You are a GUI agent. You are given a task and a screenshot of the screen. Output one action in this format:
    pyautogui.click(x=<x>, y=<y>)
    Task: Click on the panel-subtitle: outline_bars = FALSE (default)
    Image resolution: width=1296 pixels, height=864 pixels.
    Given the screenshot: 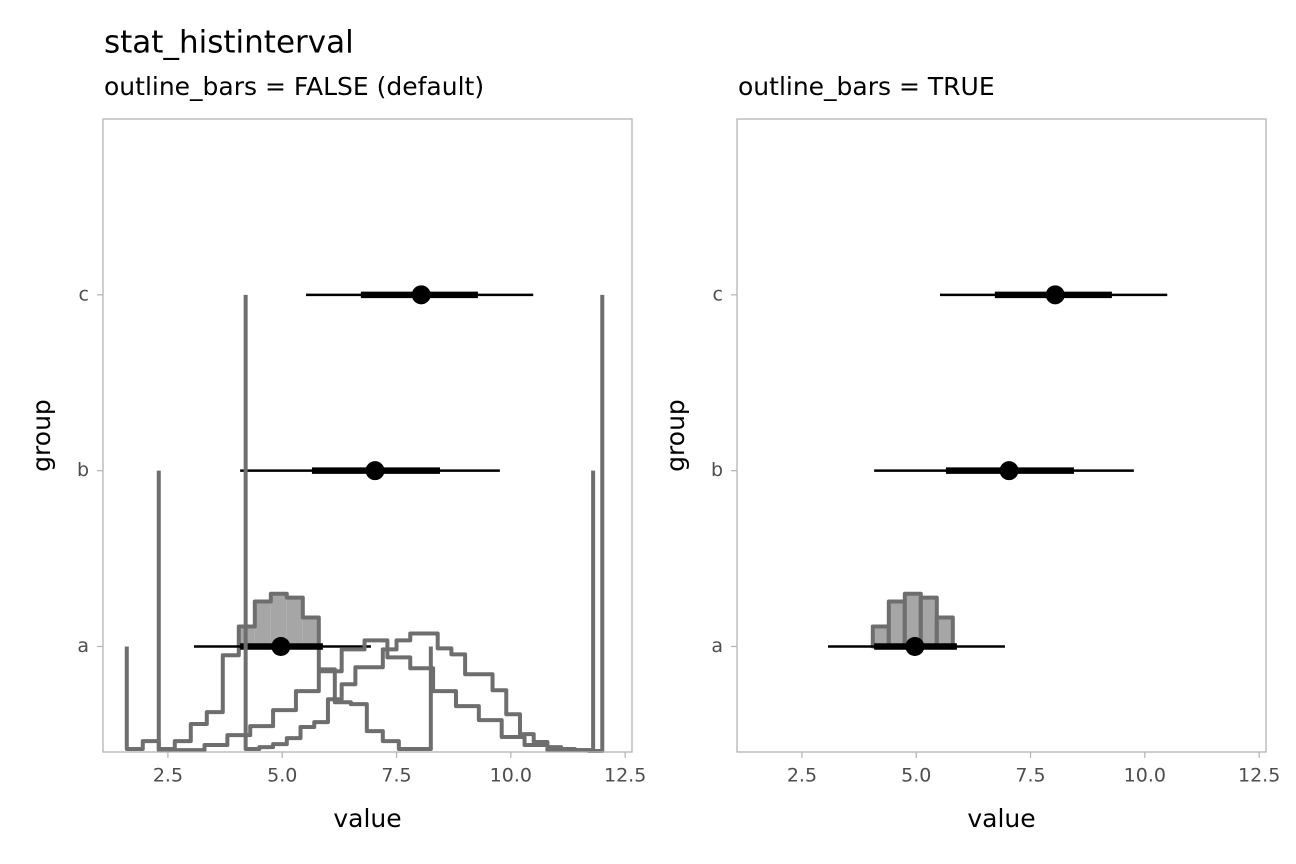 What is the action you would take?
    pyautogui.click(x=294, y=86)
    